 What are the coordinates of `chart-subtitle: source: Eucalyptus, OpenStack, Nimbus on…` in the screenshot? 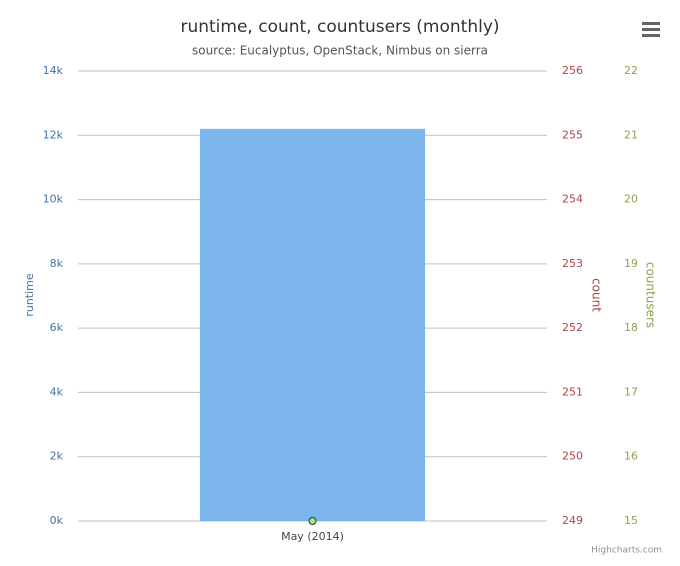 It's located at (340, 51).